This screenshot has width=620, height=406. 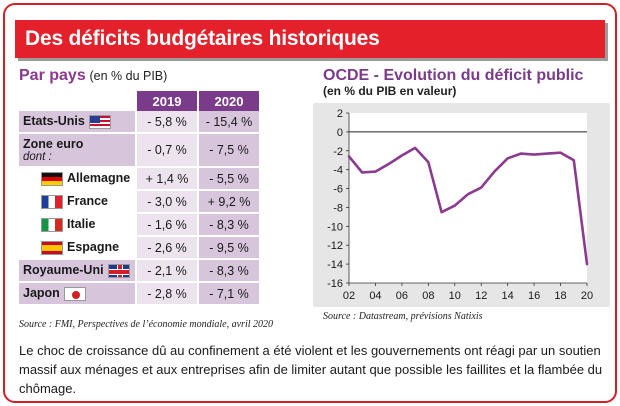 I want to click on country-name: Espagne, so click(x=93, y=247).